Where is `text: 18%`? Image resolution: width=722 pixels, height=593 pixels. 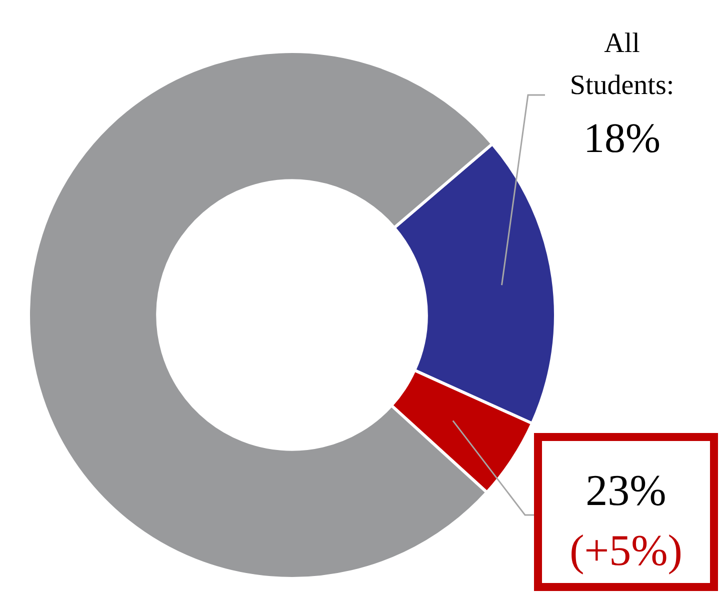
text: 18% is located at coordinates (622, 139).